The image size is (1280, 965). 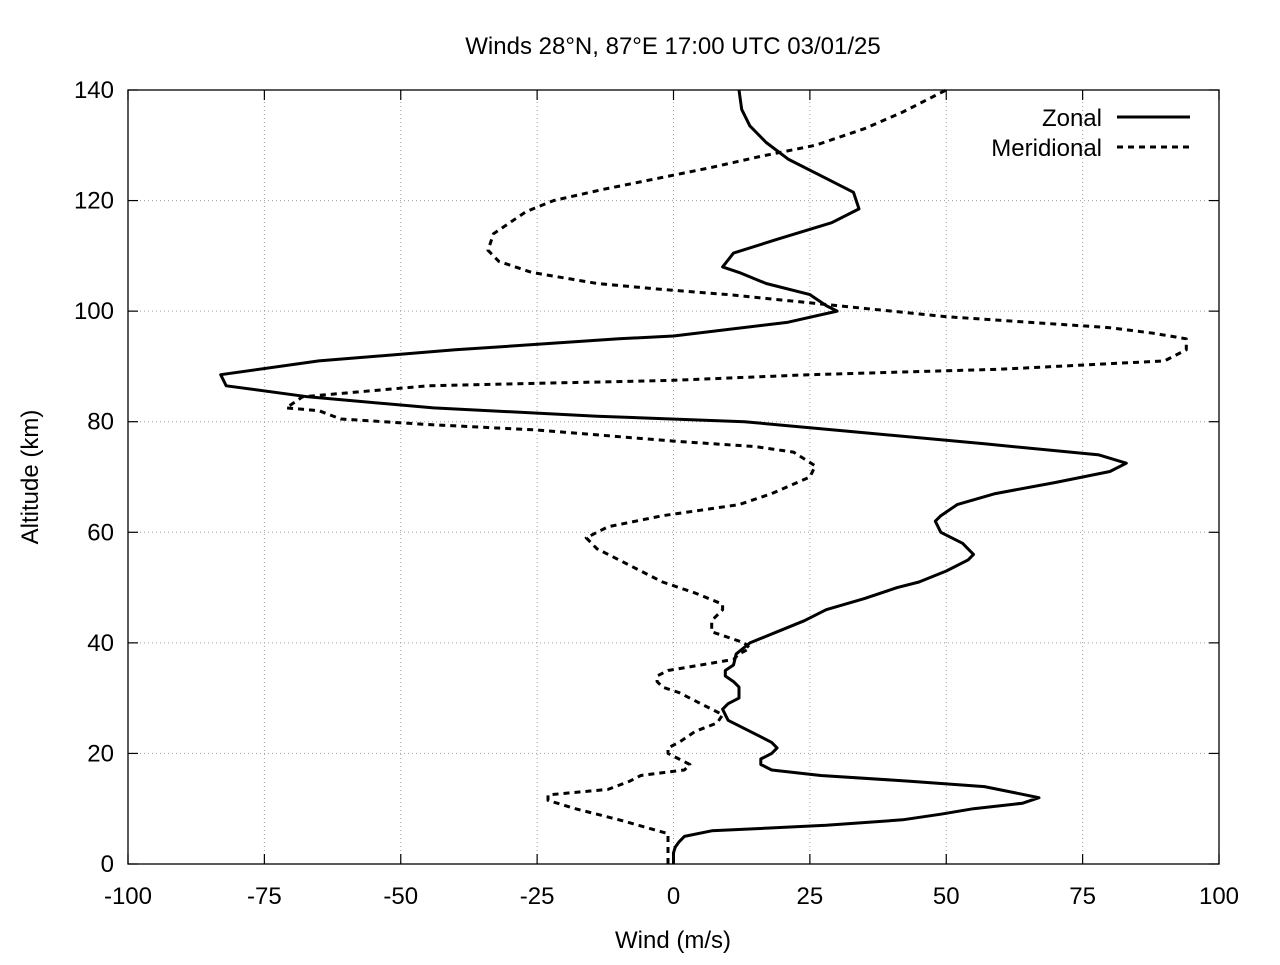 I want to click on x-tick-label: -75, so click(x=264, y=896).